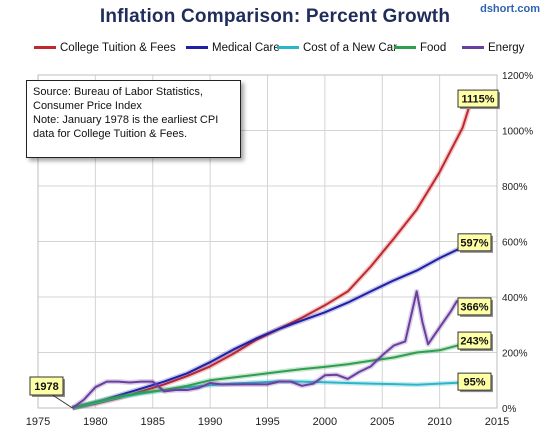  I want to click on note-line: Note: January 1978 is the earliest CPI, so click(126, 120).